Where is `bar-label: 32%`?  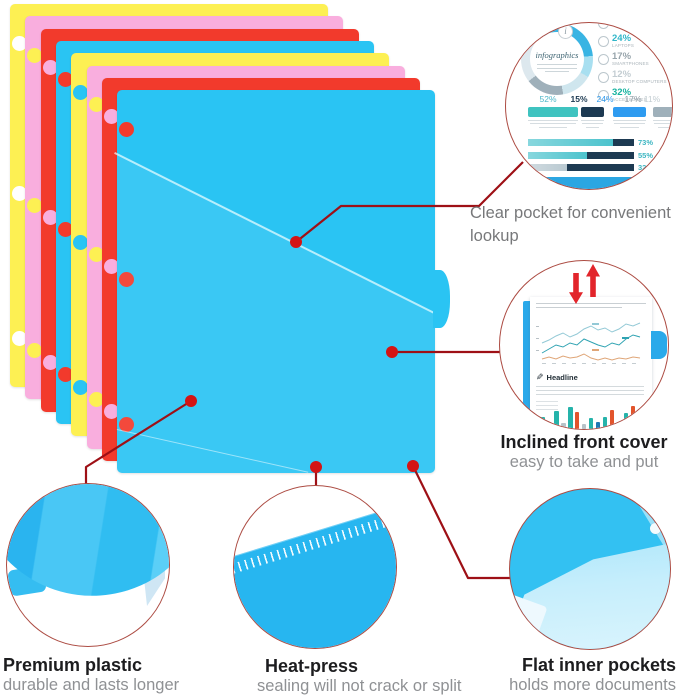 bar-label: 32% is located at coordinates (646, 167).